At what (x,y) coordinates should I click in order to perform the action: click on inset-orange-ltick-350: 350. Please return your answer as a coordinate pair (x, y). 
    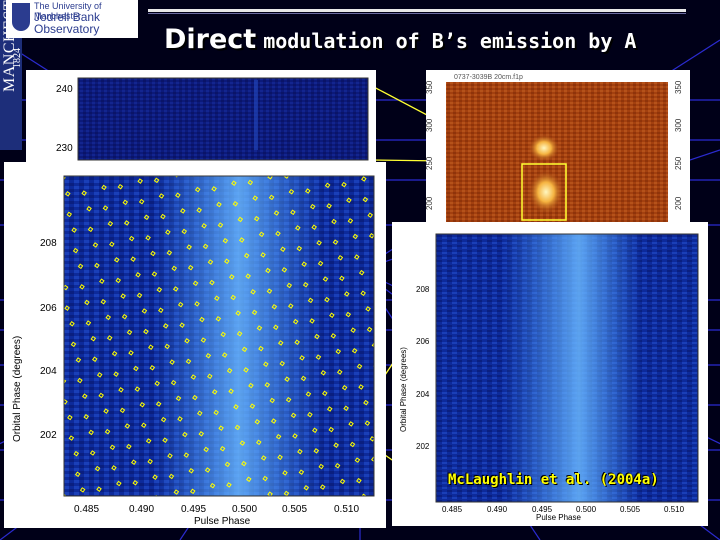
    Looking at the image, I should click on (430, 87).